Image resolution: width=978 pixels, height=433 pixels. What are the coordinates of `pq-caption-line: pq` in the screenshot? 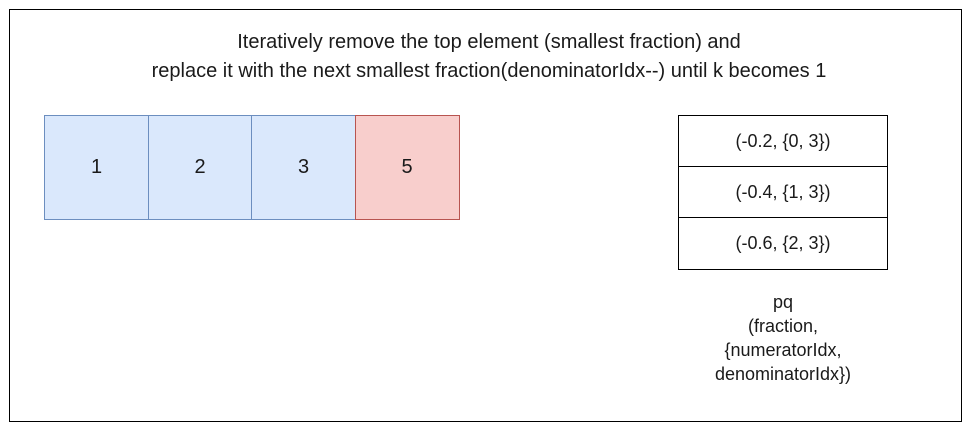 It's located at (783, 302).